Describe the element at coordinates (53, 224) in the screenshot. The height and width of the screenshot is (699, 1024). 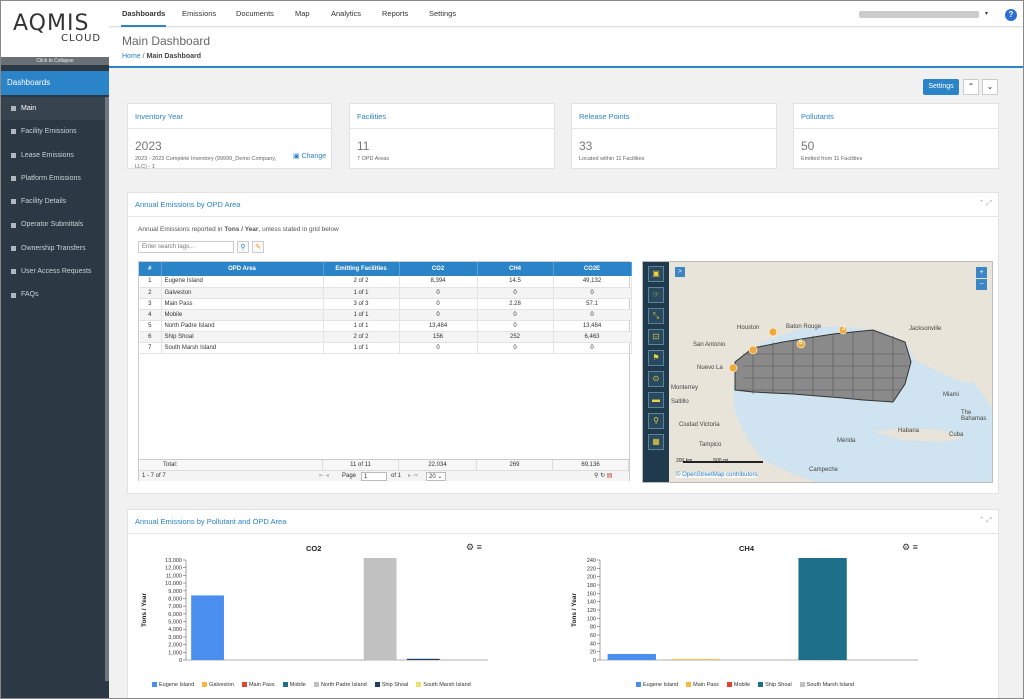
I see `sidebar-item-operator-submittals: Operator Submittals` at that location.